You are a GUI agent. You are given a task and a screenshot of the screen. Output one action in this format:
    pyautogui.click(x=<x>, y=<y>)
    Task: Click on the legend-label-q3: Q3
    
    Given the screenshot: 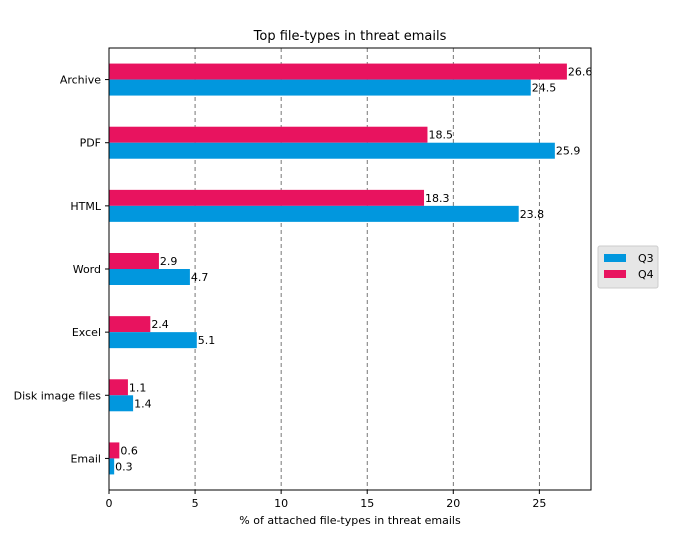 What is the action you would take?
    pyautogui.click(x=646, y=258)
    